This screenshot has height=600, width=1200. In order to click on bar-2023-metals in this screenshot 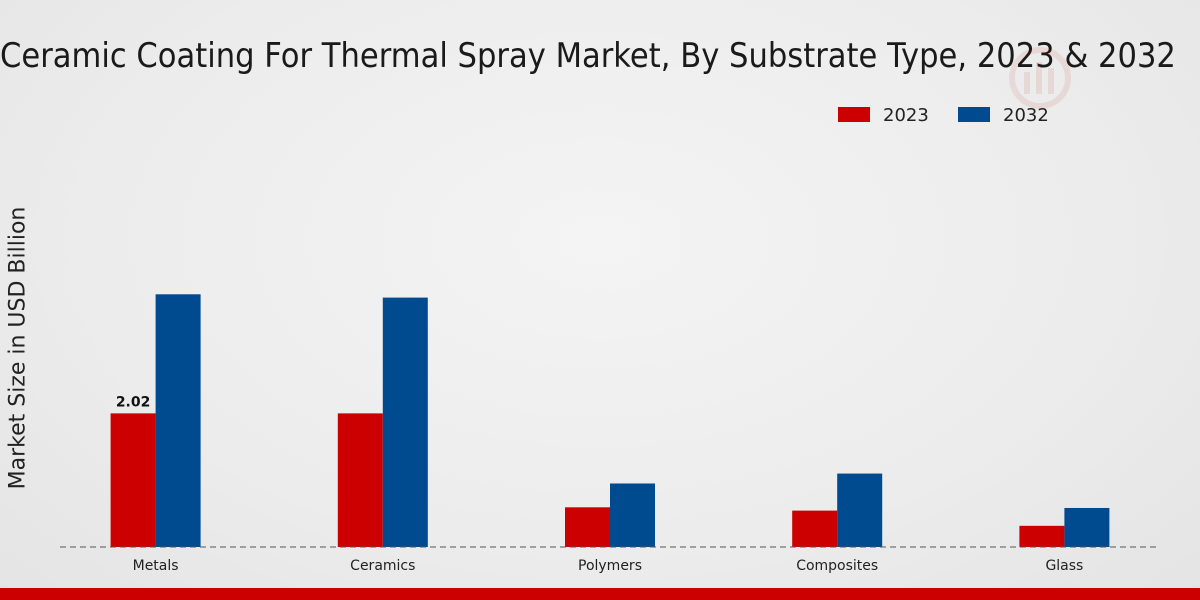, I will do `click(133, 480)`.